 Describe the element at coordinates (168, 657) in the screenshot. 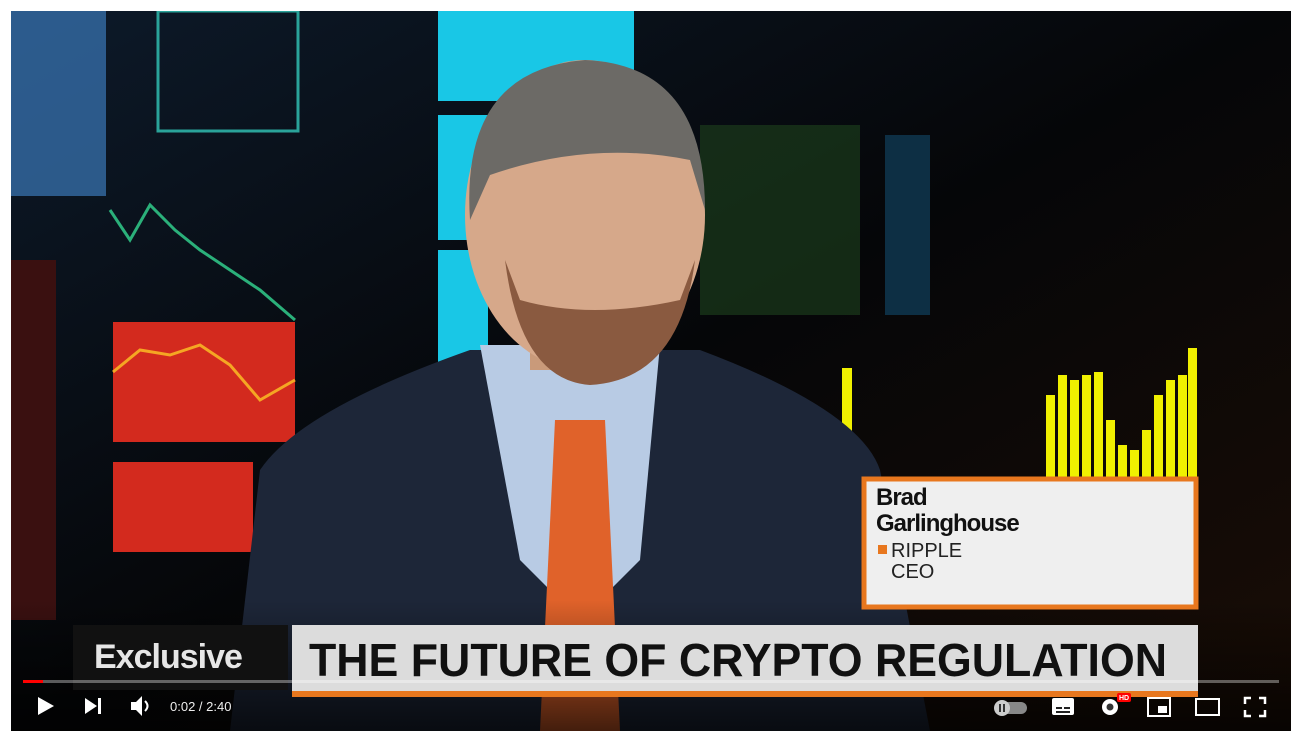

I see `banner-tag: Exclusive` at that location.